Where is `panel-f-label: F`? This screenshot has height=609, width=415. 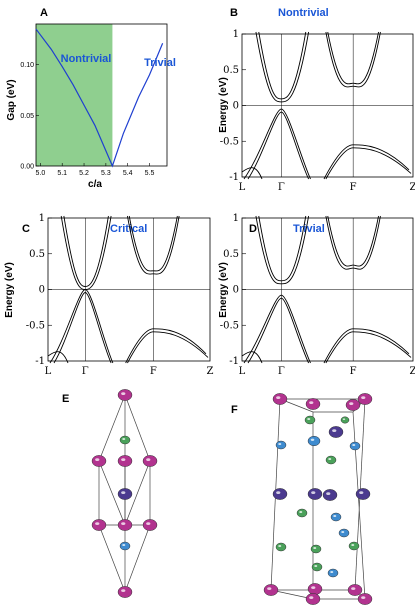
panel-f-label: F is located at coordinates (234, 410).